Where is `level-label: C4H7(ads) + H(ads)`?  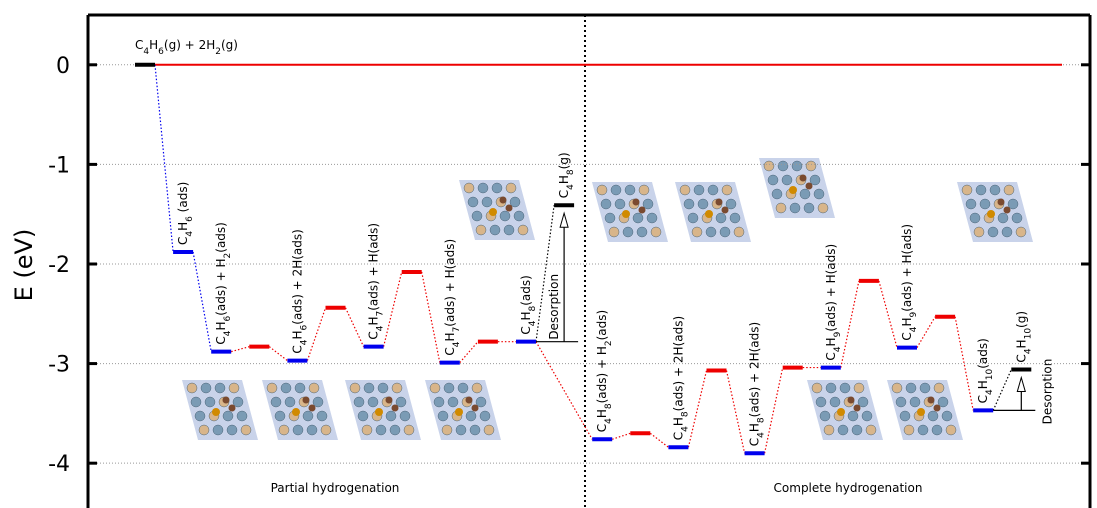
level-label: C4H7(ads) + H(ads) is located at coordinates (376, 281).